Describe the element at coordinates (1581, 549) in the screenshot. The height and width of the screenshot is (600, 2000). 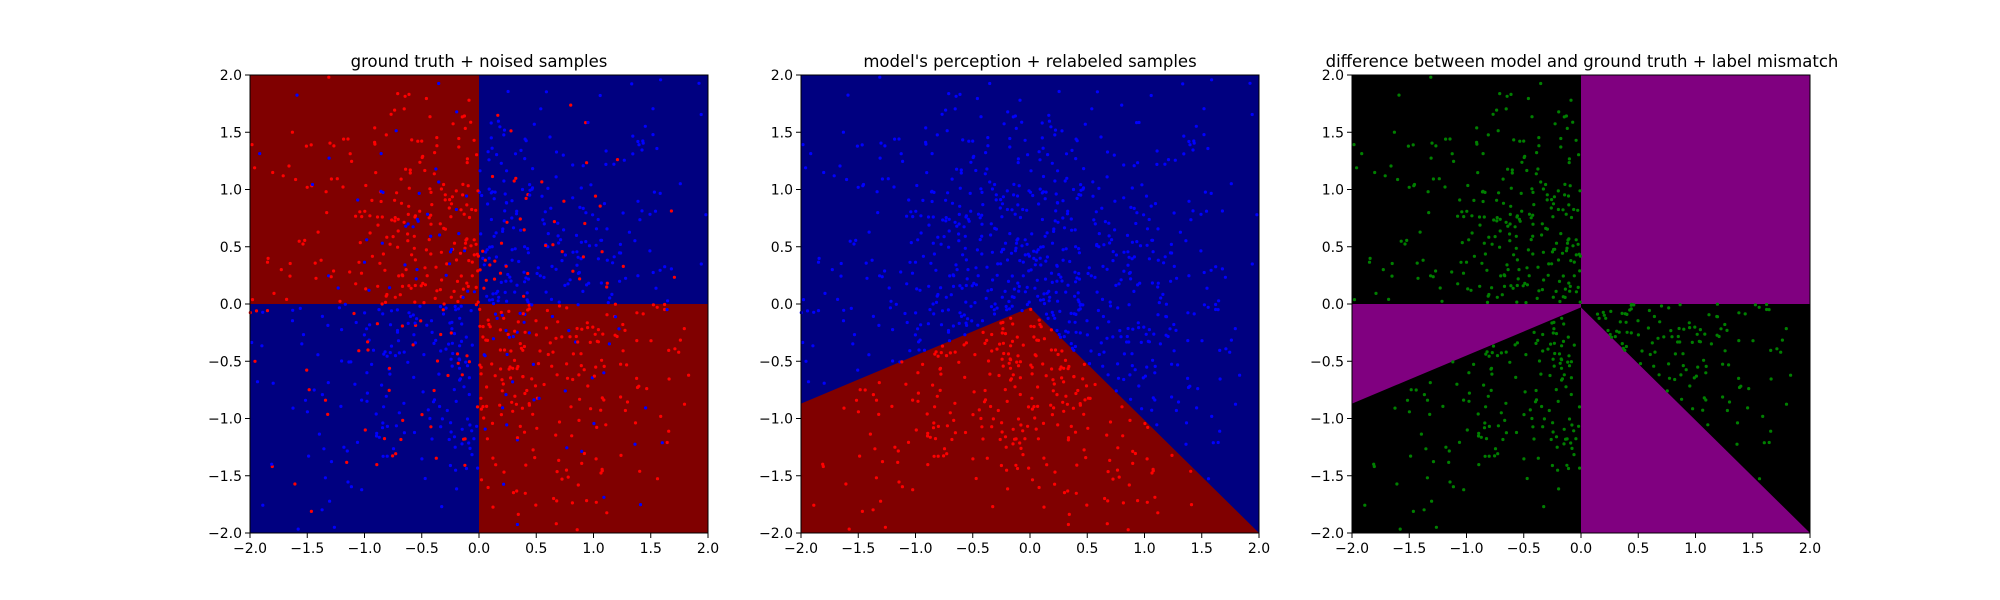
I see `x-tick-label: 0.0` at that location.